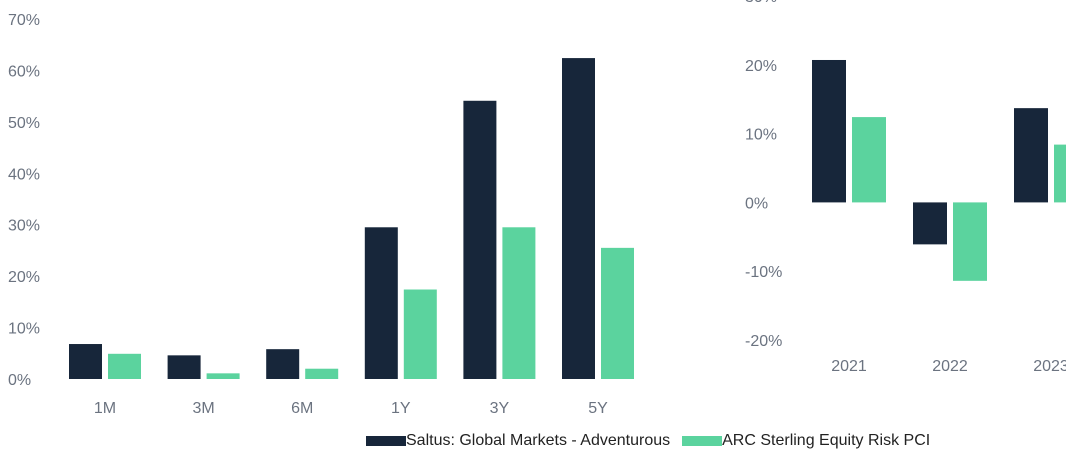 Image resolution: width=1066 pixels, height=457 pixels. What do you see at coordinates (950, 366) in the screenshot?
I see `x-tick-label: 2022` at bounding box center [950, 366].